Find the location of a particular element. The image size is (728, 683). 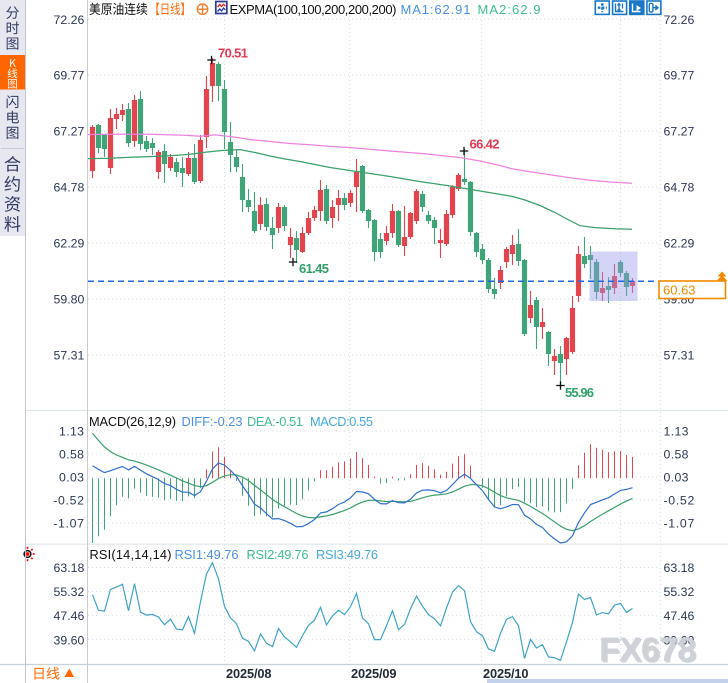

svg-text: 59.80 is located at coordinates (69, 300).